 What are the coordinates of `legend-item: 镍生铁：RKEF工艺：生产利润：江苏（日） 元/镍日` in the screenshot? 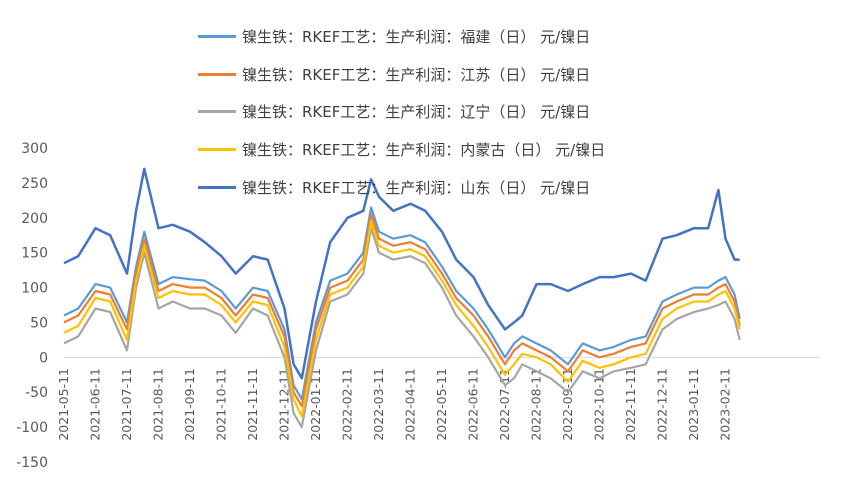 It's located at (401, 75).